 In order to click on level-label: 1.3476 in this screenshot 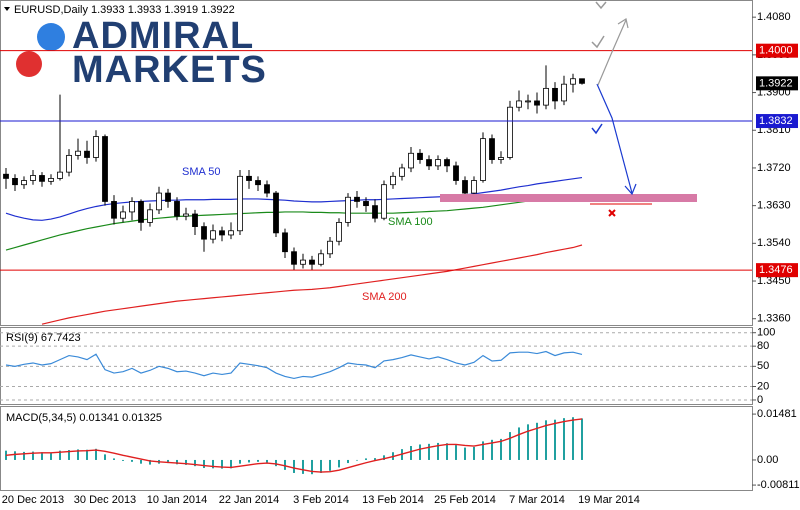, I will do `click(776, 270)`.